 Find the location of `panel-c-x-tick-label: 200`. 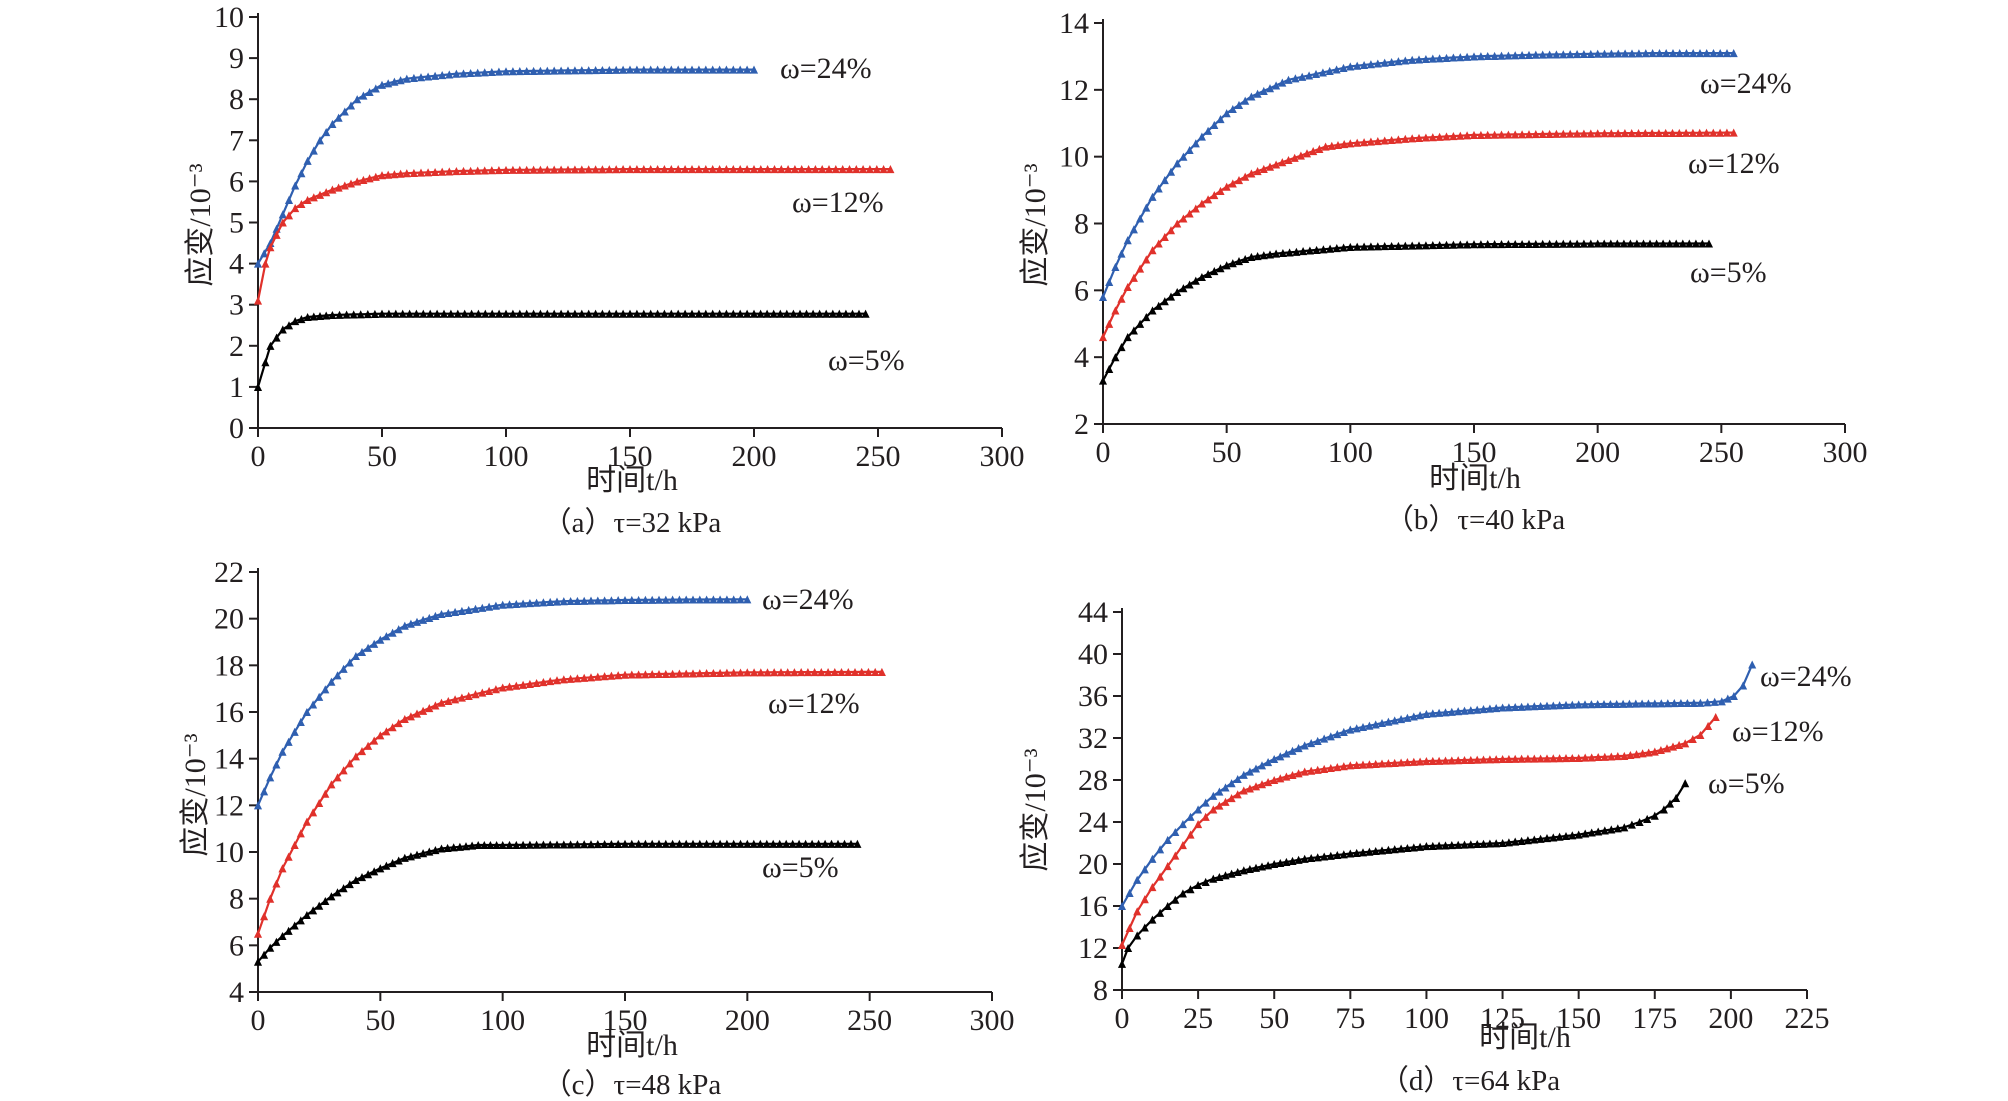

panel-c-x-tick-label: 200 is located at coordinates (747, 1020).